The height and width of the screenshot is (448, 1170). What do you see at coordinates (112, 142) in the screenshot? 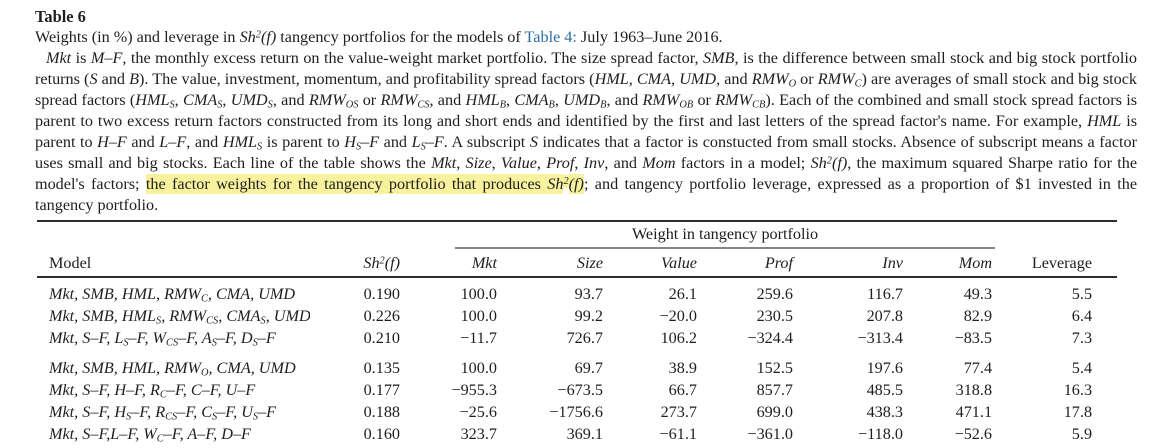
I see `text-run: H–F` at bounding box center [112, 142].